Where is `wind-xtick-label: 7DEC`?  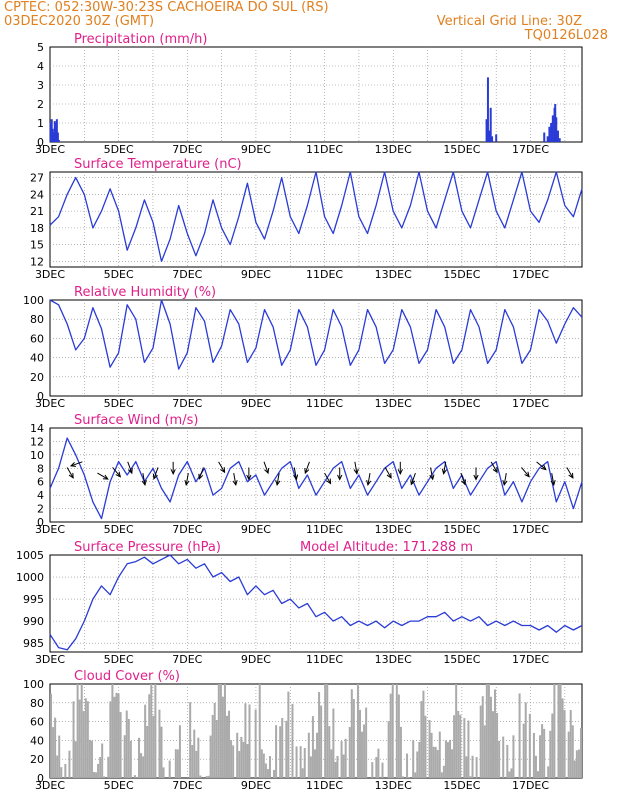
wind-xtick-label: 7DEC is located at coordinates (187, 529).